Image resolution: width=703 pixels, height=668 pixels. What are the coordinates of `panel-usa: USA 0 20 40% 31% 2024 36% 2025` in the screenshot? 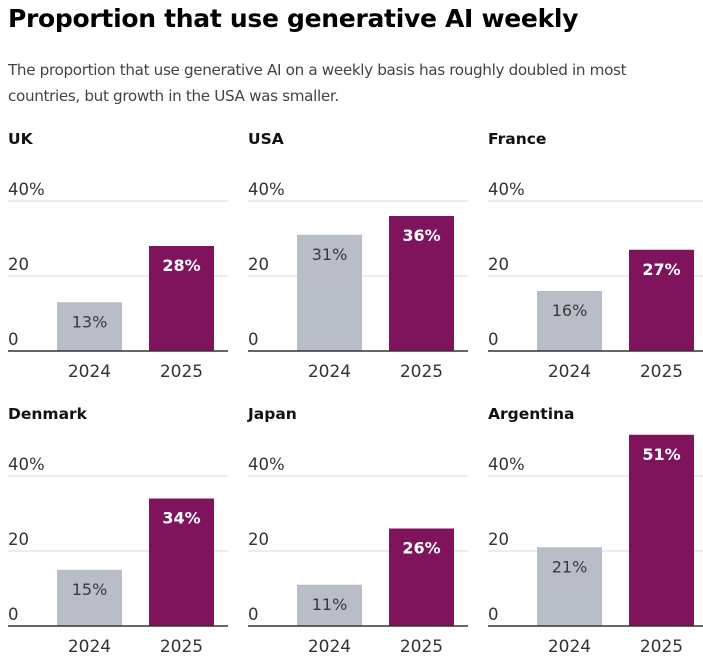 It's located at (360, 255).